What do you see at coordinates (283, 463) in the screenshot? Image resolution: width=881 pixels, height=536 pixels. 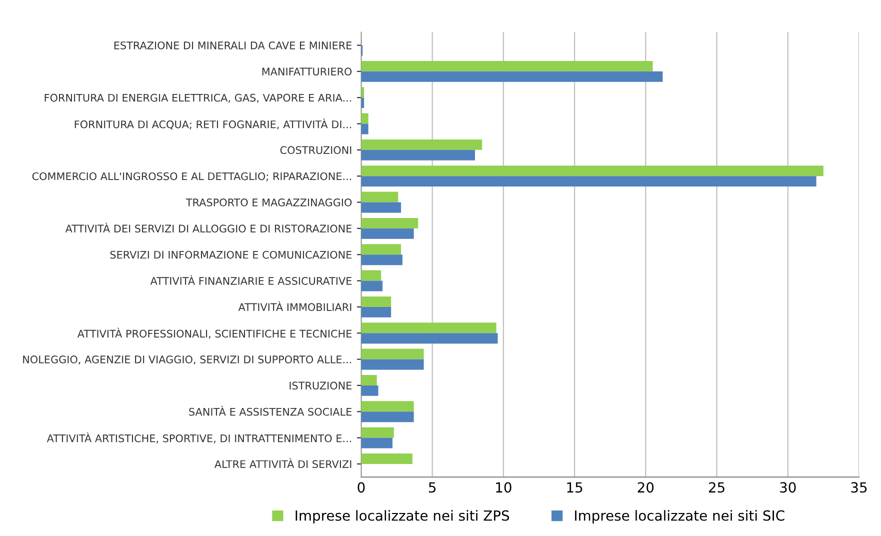 I see `y-tick-label: ALTRE ATTIVITÀ DI SERVIZI` at bounding box center [283, 463].